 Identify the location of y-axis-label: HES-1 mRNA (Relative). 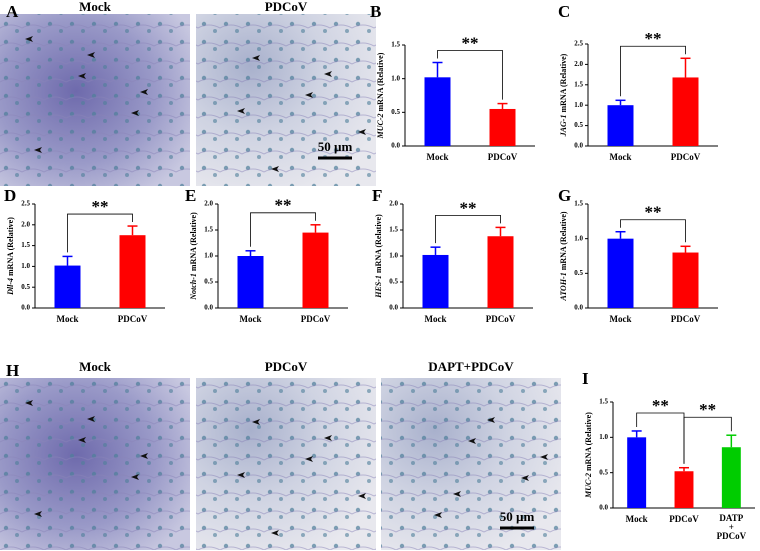
(378, 256).